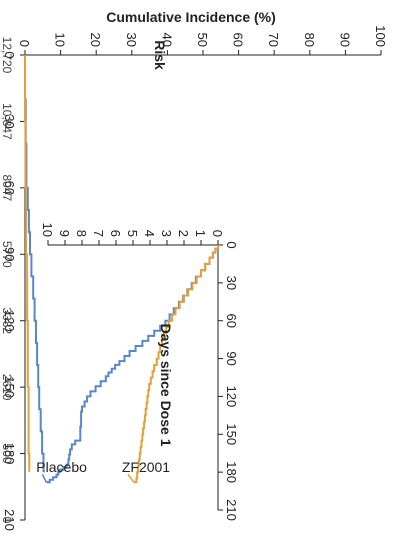 The height and width of the screenshot is (544, 401). I want to click on risk-value: 2610, so click(7, 387).